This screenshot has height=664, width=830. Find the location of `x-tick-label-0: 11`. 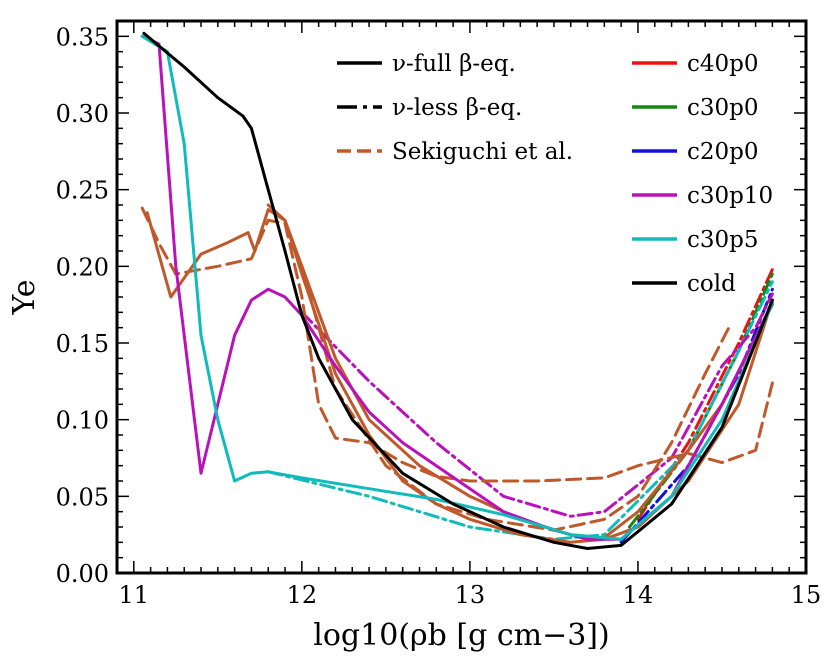

x-tick-label-0: 11 is located at coordinates (134, 595).